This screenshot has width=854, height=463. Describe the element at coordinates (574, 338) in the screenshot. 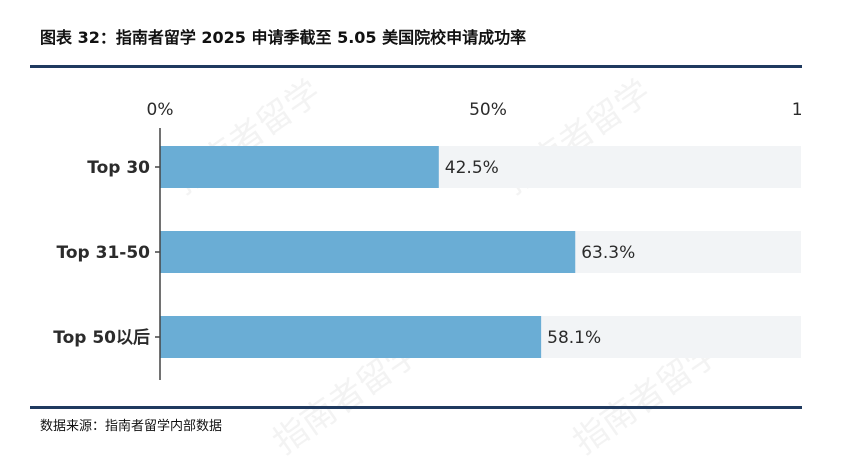

I see `data-label: 58.1%` at that location.